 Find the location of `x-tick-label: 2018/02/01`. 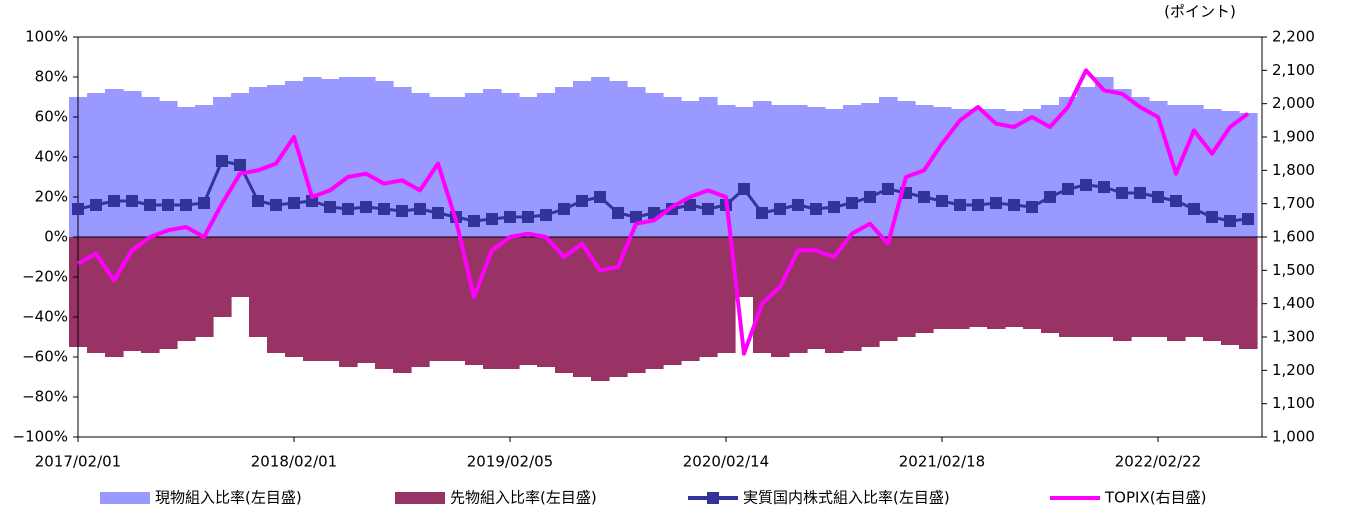

x-tick-label: 2018/02/01 is located at coordinates (294, 462).